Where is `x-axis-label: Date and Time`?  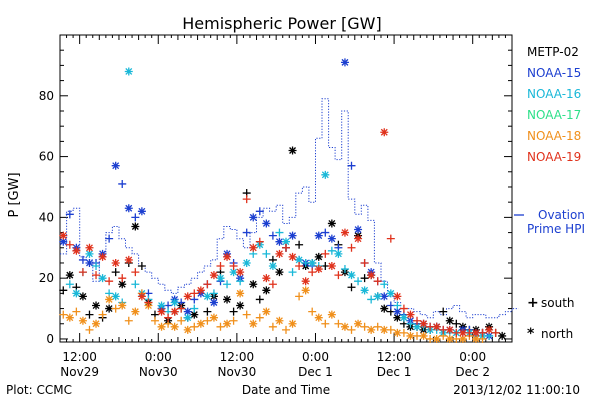 x-axis-label: Date and Time is located at coordinates (286, 390).